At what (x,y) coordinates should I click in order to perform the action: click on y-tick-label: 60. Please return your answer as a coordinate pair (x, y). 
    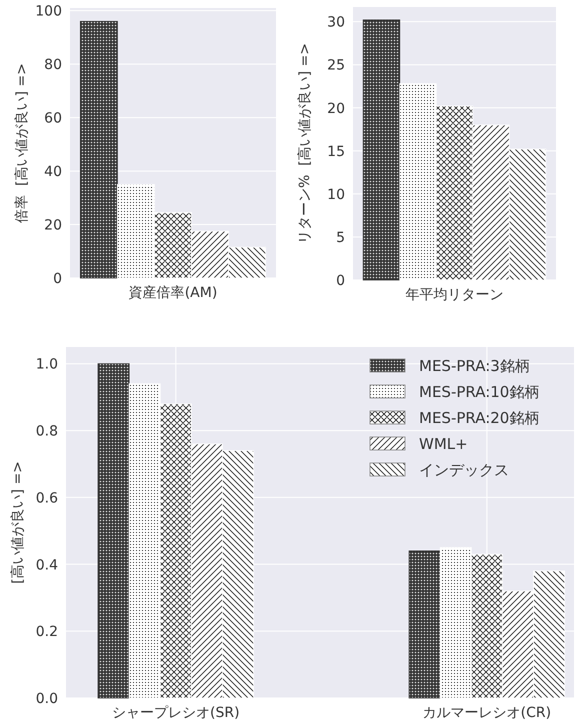
    Looking at the image, I should click on (53, 118).